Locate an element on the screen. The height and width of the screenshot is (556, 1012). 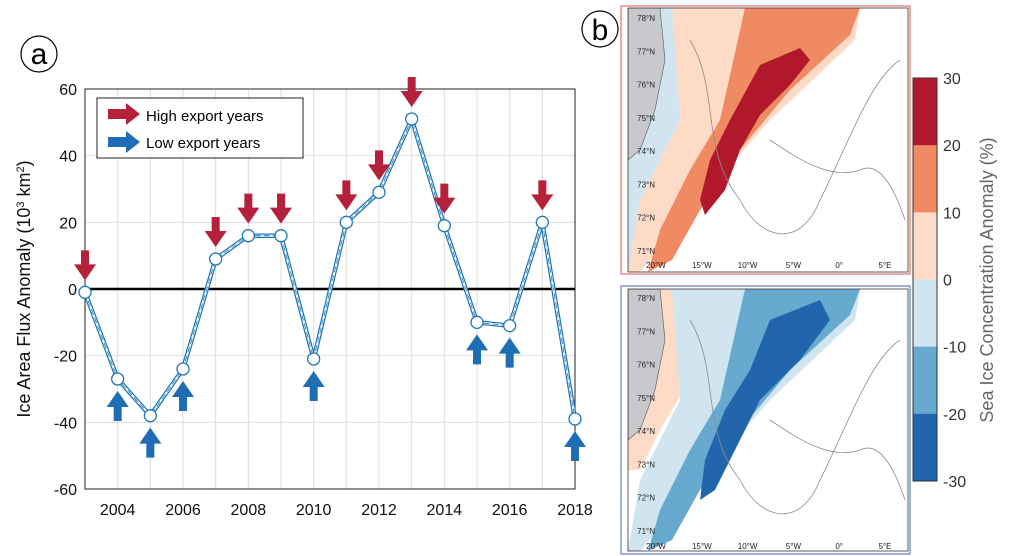
colorbar-blocks is located at coordinates (925, 280).